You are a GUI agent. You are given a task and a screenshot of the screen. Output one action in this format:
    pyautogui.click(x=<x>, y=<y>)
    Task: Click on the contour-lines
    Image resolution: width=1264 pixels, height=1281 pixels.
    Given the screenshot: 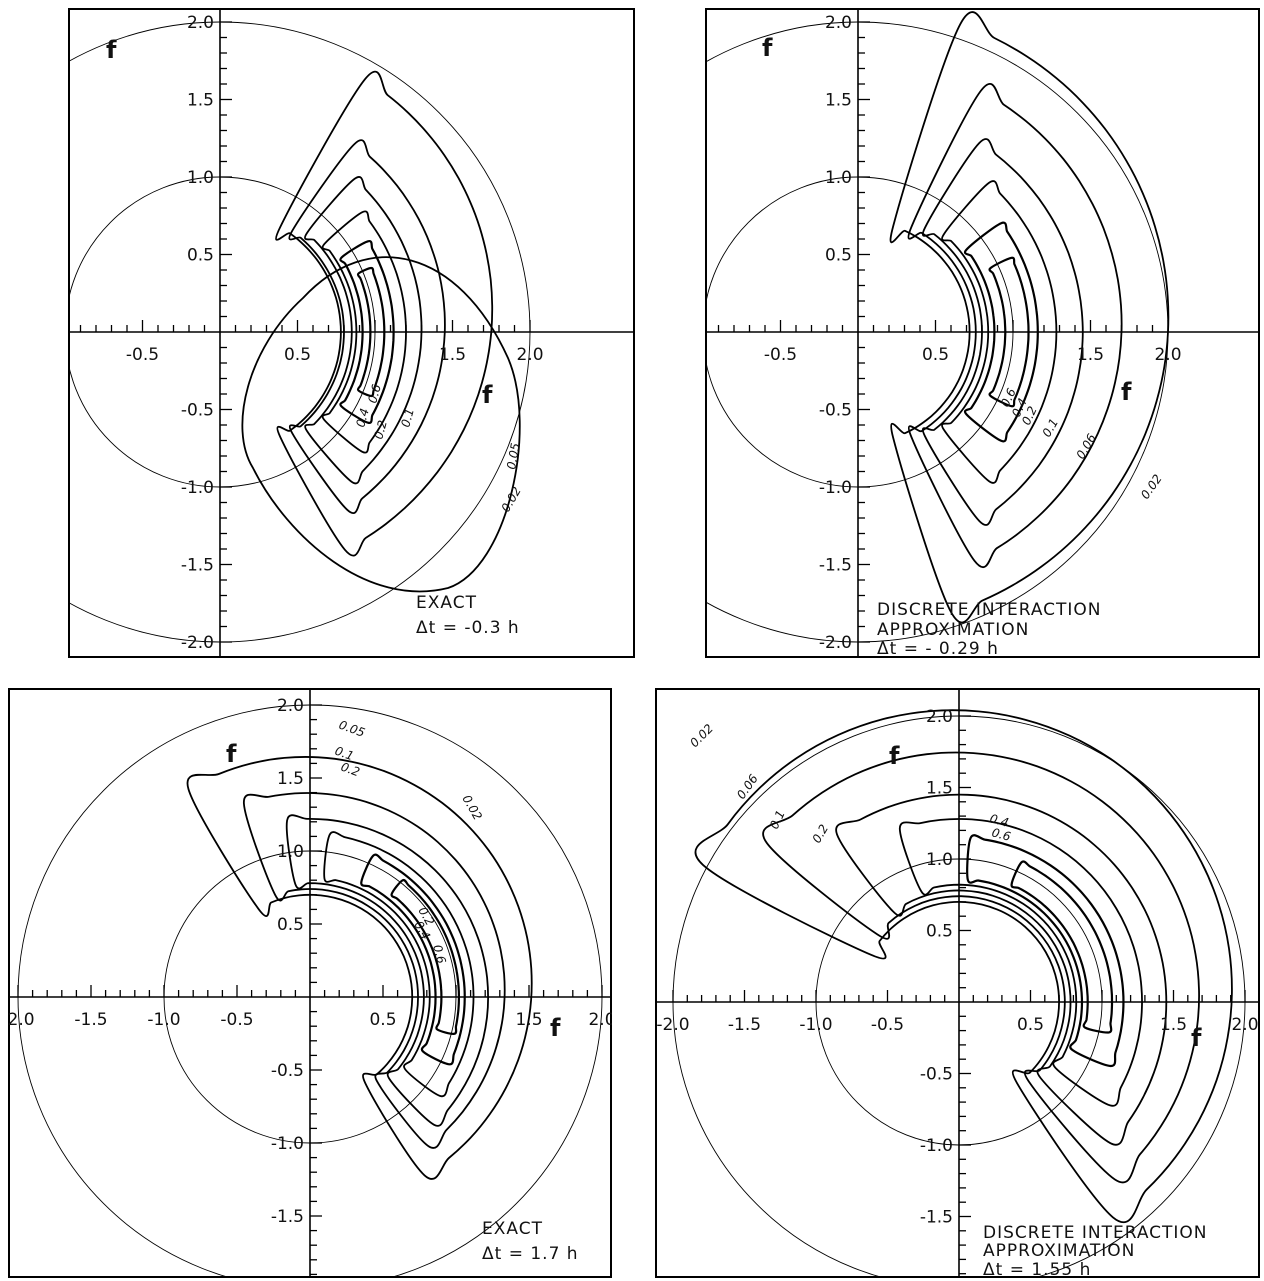 What is the action you would take?
    pyautogui.click(x=381, y=331)
    